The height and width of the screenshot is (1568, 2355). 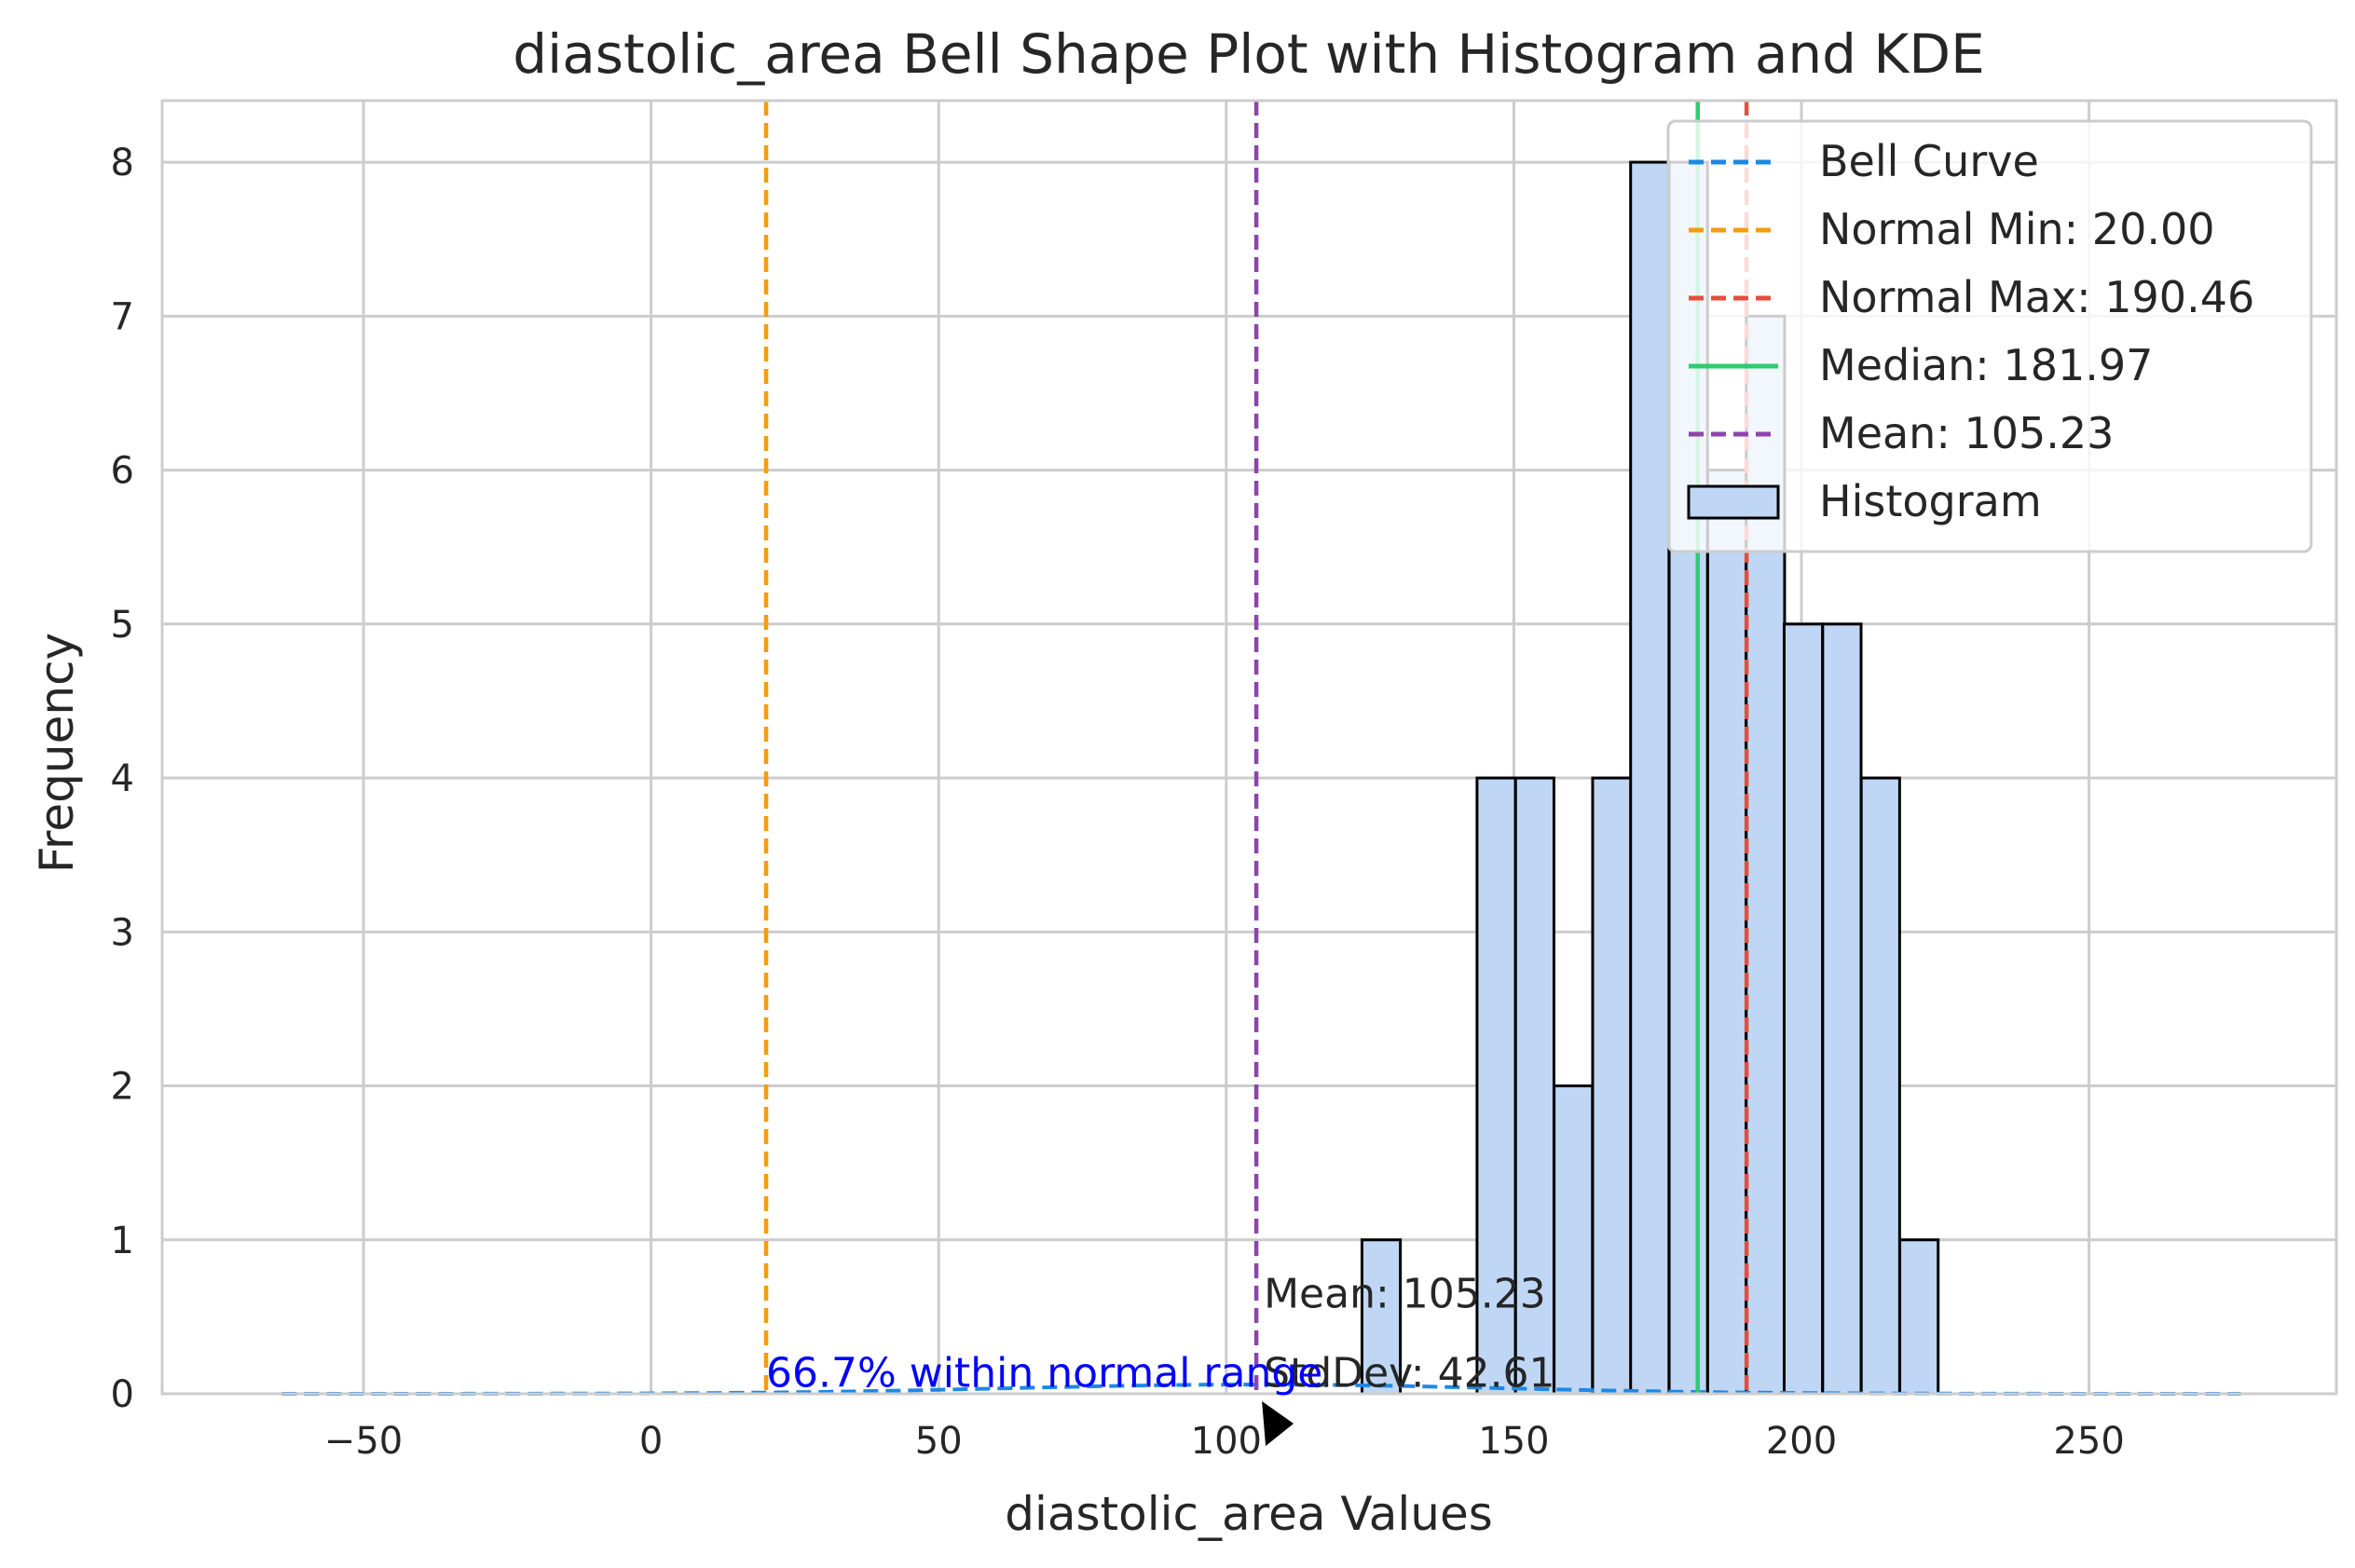 I want to click on legend-label: Mean: 105.23, so click(x=1966, y=433).